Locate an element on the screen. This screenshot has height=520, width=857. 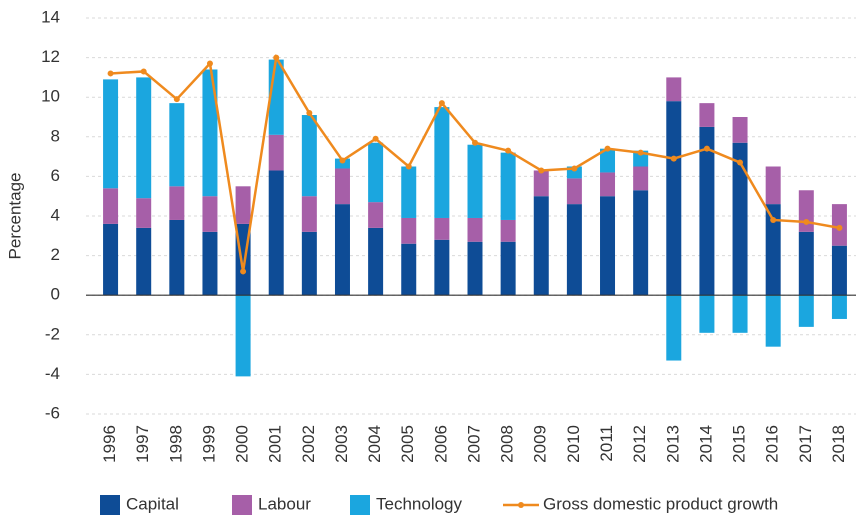
legend-label: Technology is located at coordinates (419, 503).